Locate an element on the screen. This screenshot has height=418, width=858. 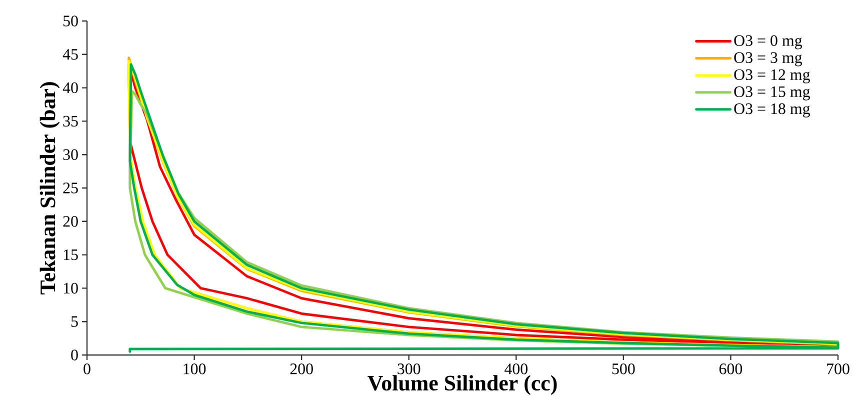
x-tick-label: 100 is located at coordinates (195, 369).